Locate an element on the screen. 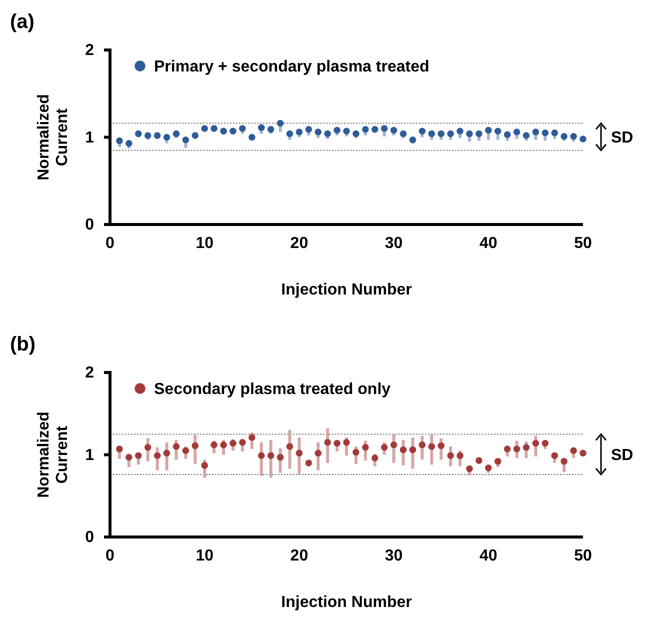  chart-title: (a) is located at coordinates (22, 22).